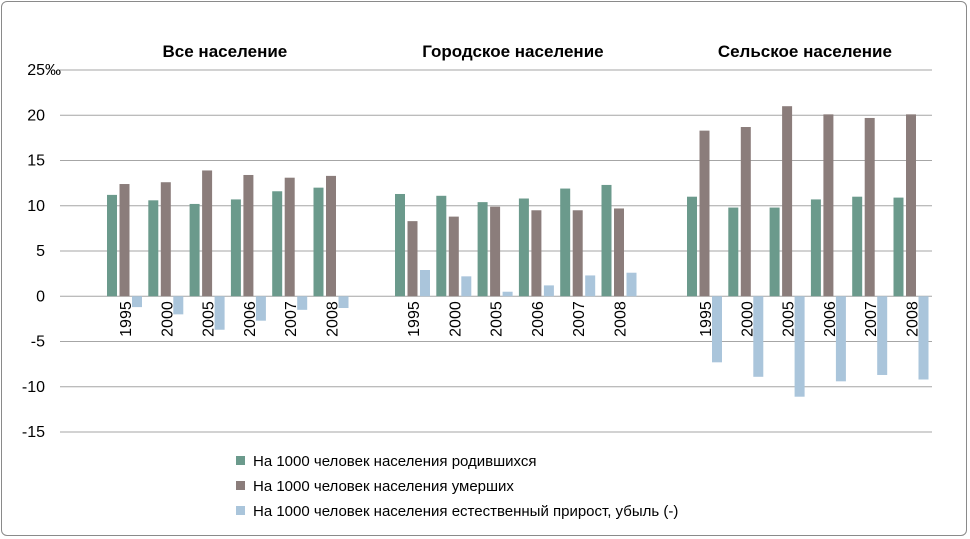  I want to click on y-tick-label: 5, so click(40, 251).